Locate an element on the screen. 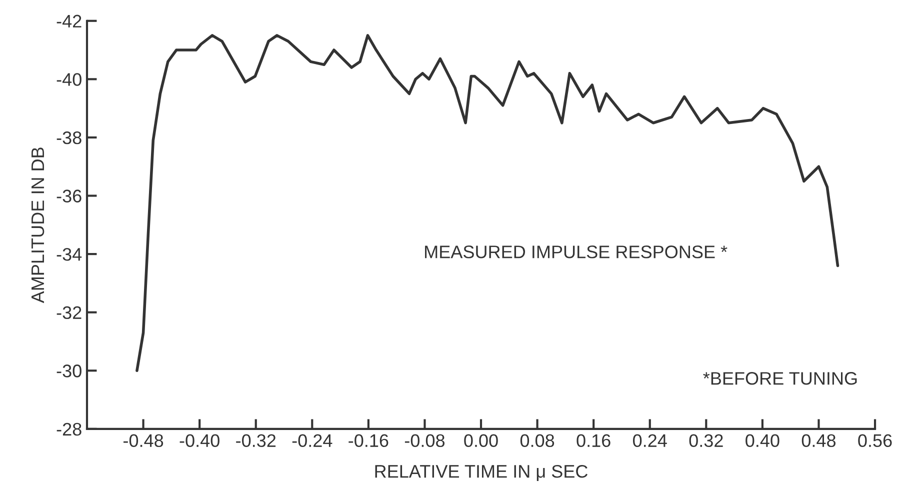 This screenshot has width=911, height=497. x-axis-title: RELATIVE TIME IN μ SEC is located at coordinates (481, 473).